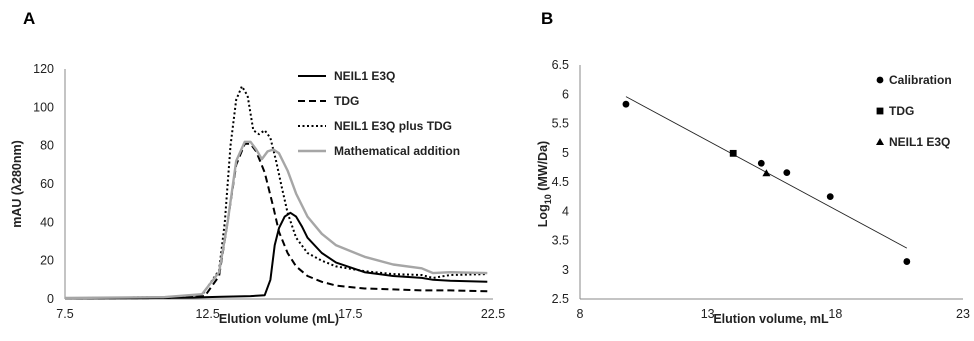 The width and height of the screenshot is (974, 341). What do you see at coordinates (393, 126) in the screenshot?
I see `legend-label-neil1-e3q-plus-tdg: NEIL1 E3Q plus TDG` at bounding box center [393, 126].